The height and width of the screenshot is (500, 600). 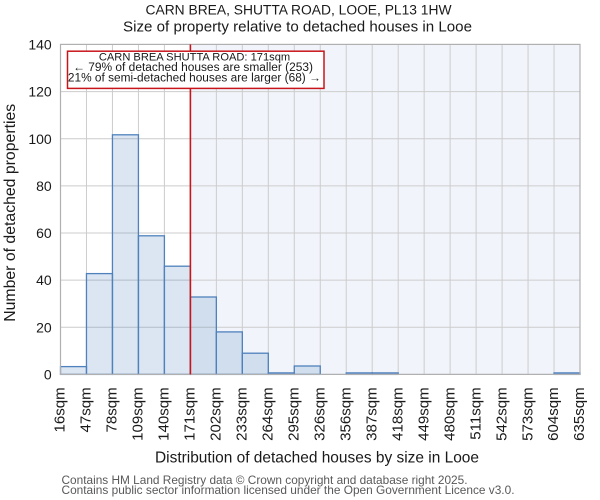 I want to click on svg-text: 47sqm, so click(x=86, y=409).